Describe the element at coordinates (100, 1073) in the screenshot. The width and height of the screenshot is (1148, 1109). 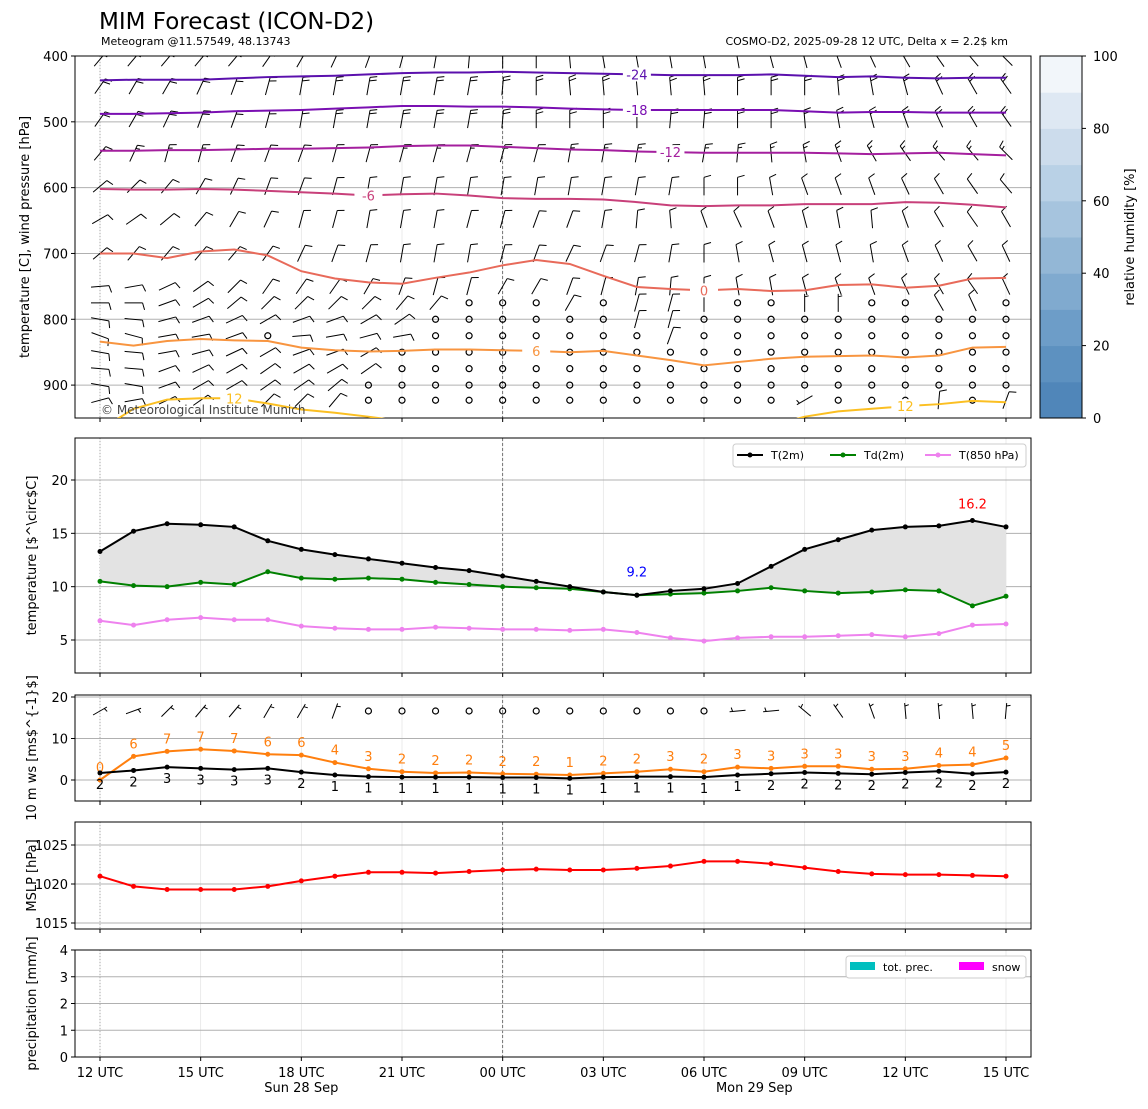
I see `x-tick-label: 12 UTC` at that location.